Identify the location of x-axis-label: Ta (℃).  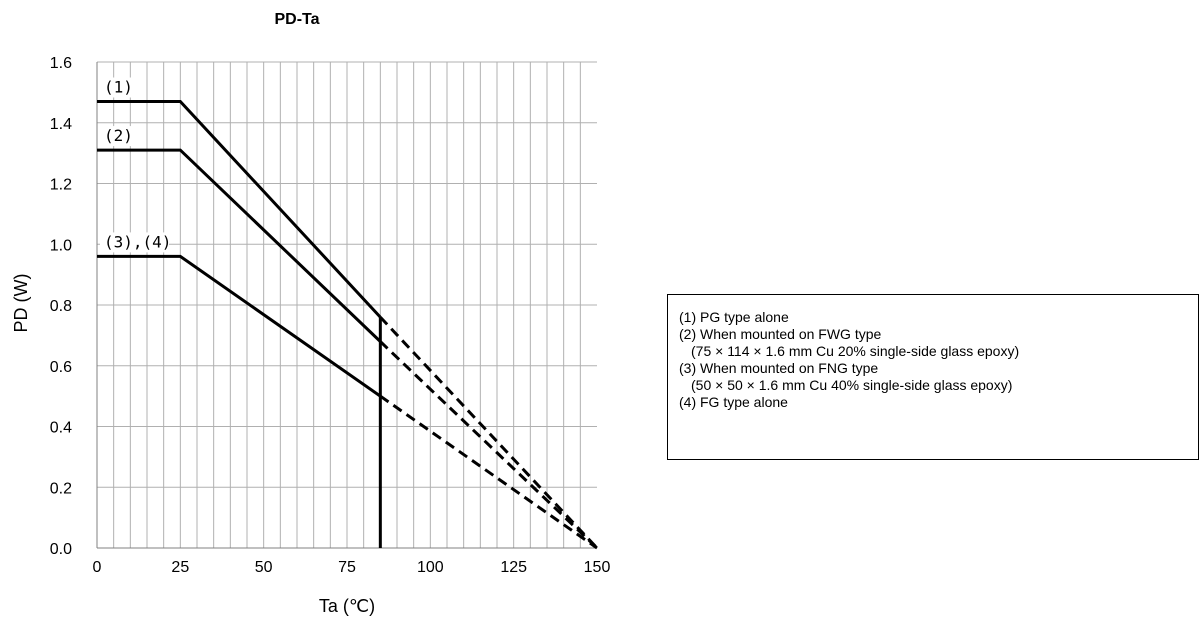
(347, 606).